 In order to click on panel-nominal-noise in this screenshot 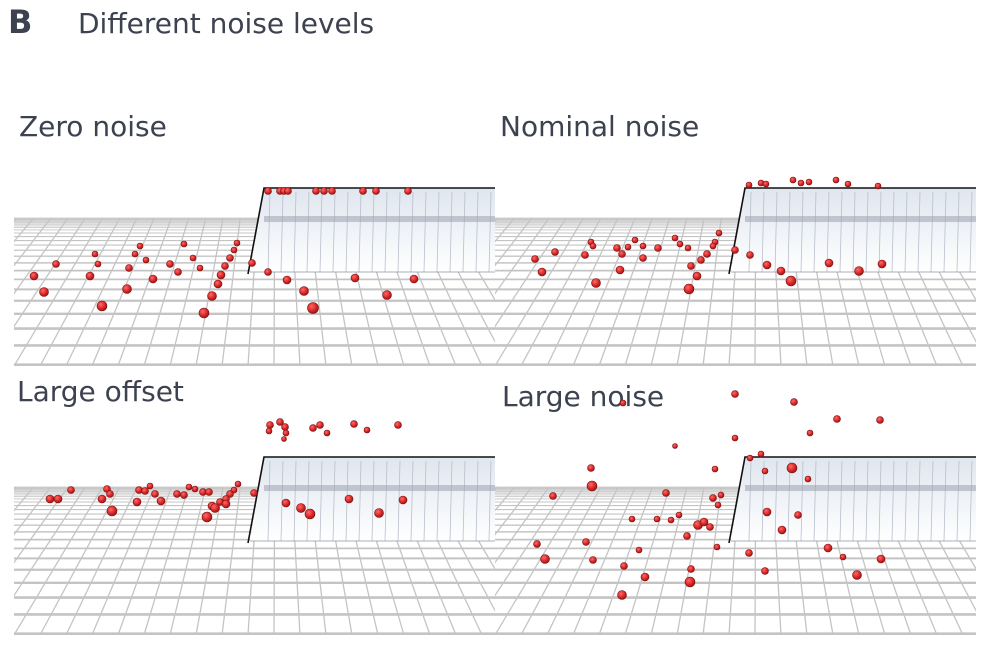, I will do `click(735, 271)`.